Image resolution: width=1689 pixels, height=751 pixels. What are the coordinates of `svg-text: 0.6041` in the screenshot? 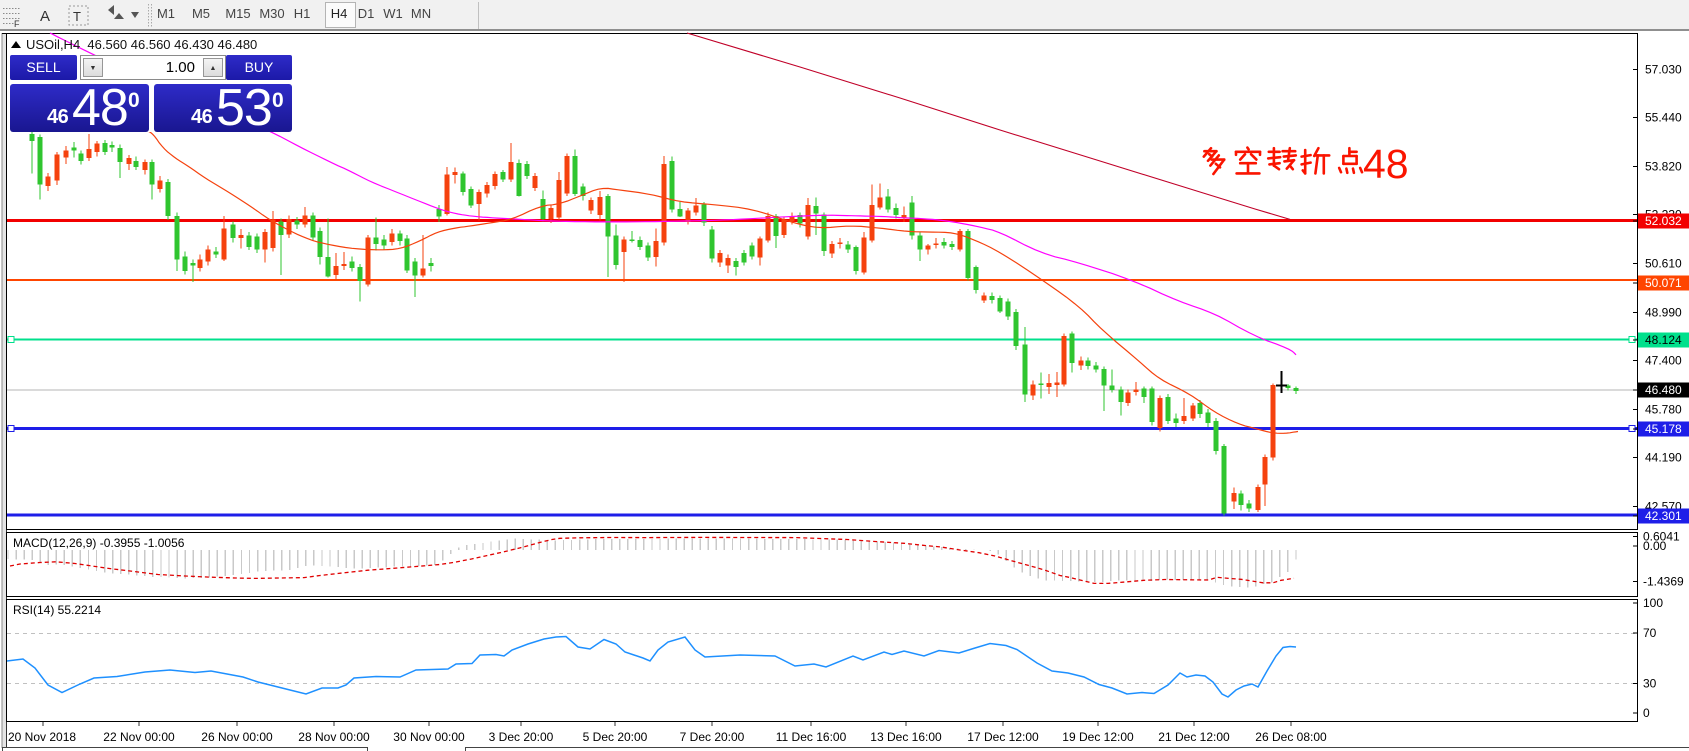 It's located at (1661, 537).